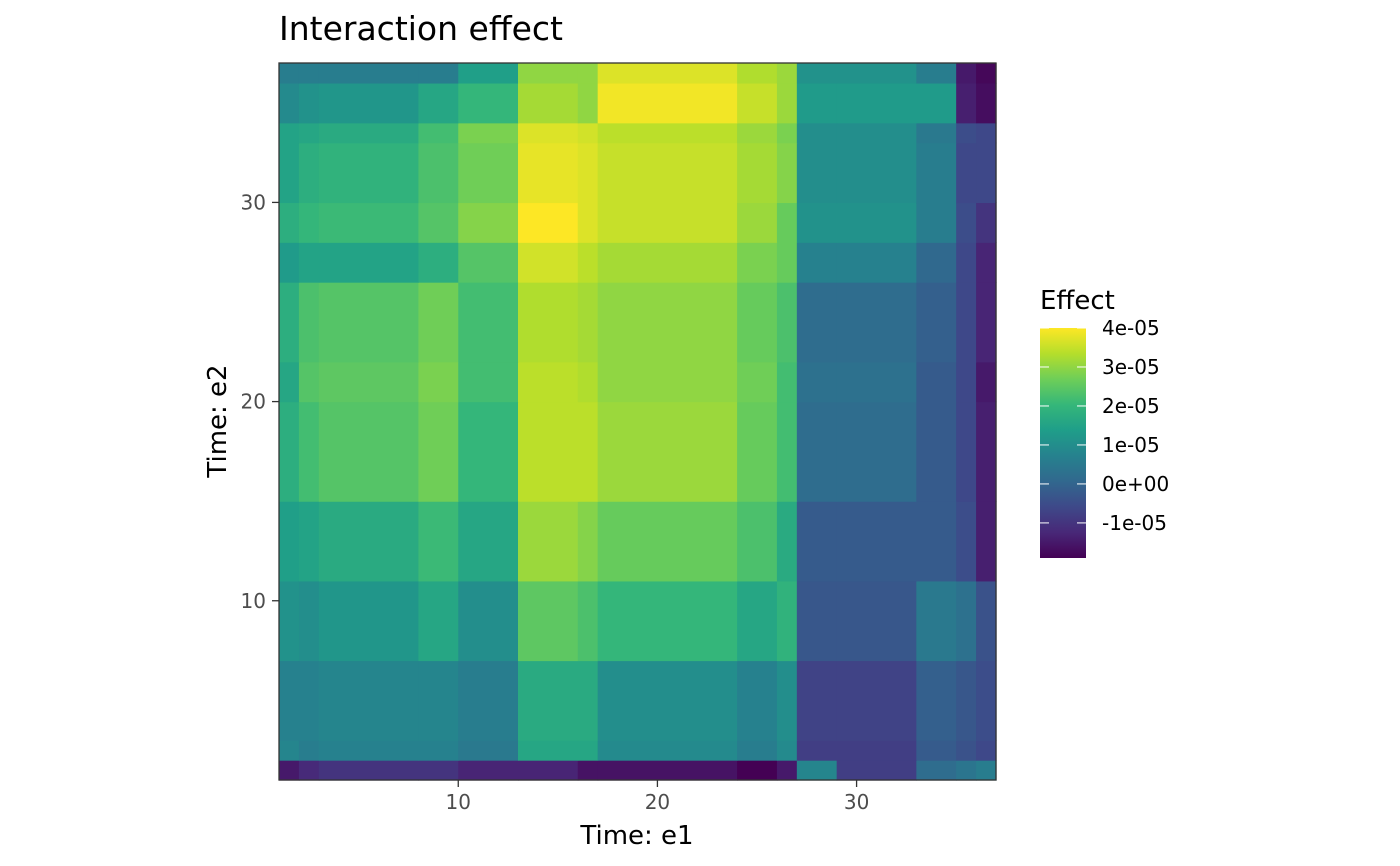 The width and height of the screenshot is (1400, 866). Describe the element at coordinates (1104, 425) in the screenshot. I see `legend-ticks: 4e-05 3e-05 2e-05 1e-05 0e+00 -1e-05` at that location.